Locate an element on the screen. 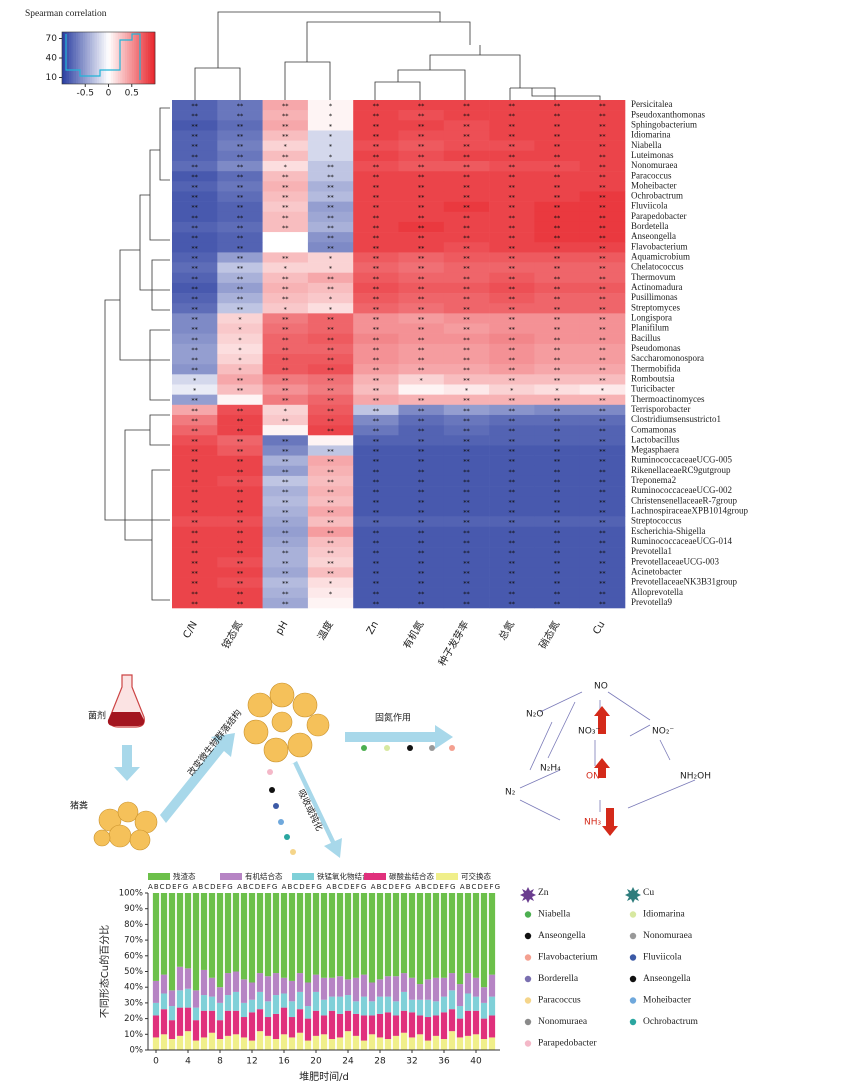  legend-label: Niabella is located at coordinates (554, 915).